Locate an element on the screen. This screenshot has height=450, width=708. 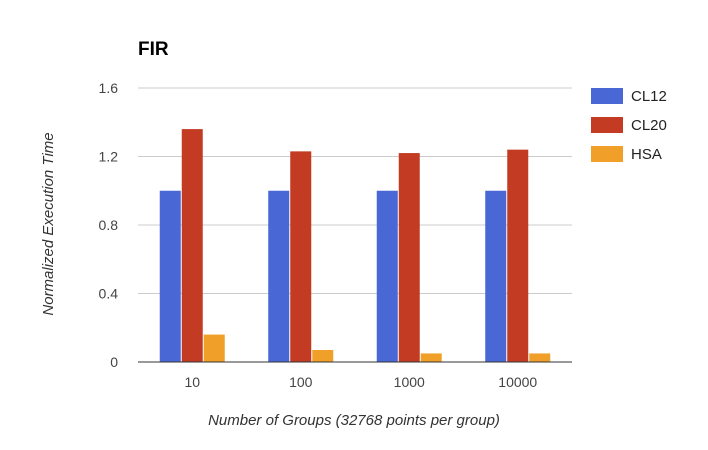
legend: CL12 CL20 HSA is located at coordinates (629, 125).